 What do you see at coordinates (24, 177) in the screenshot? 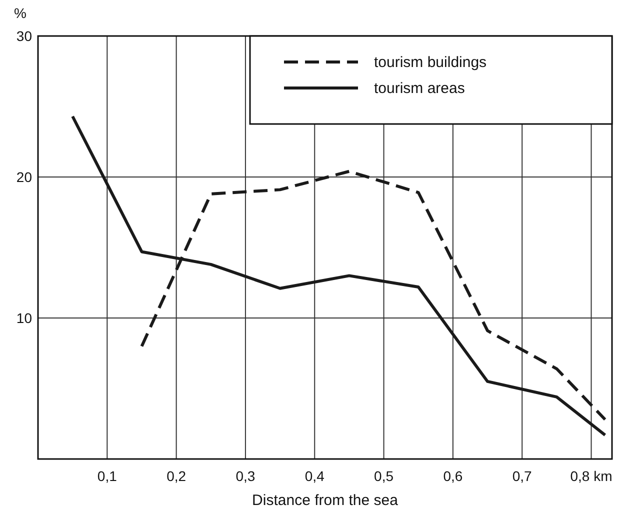
I see `y-tick-label: 20` at bounding box center [24, 177].